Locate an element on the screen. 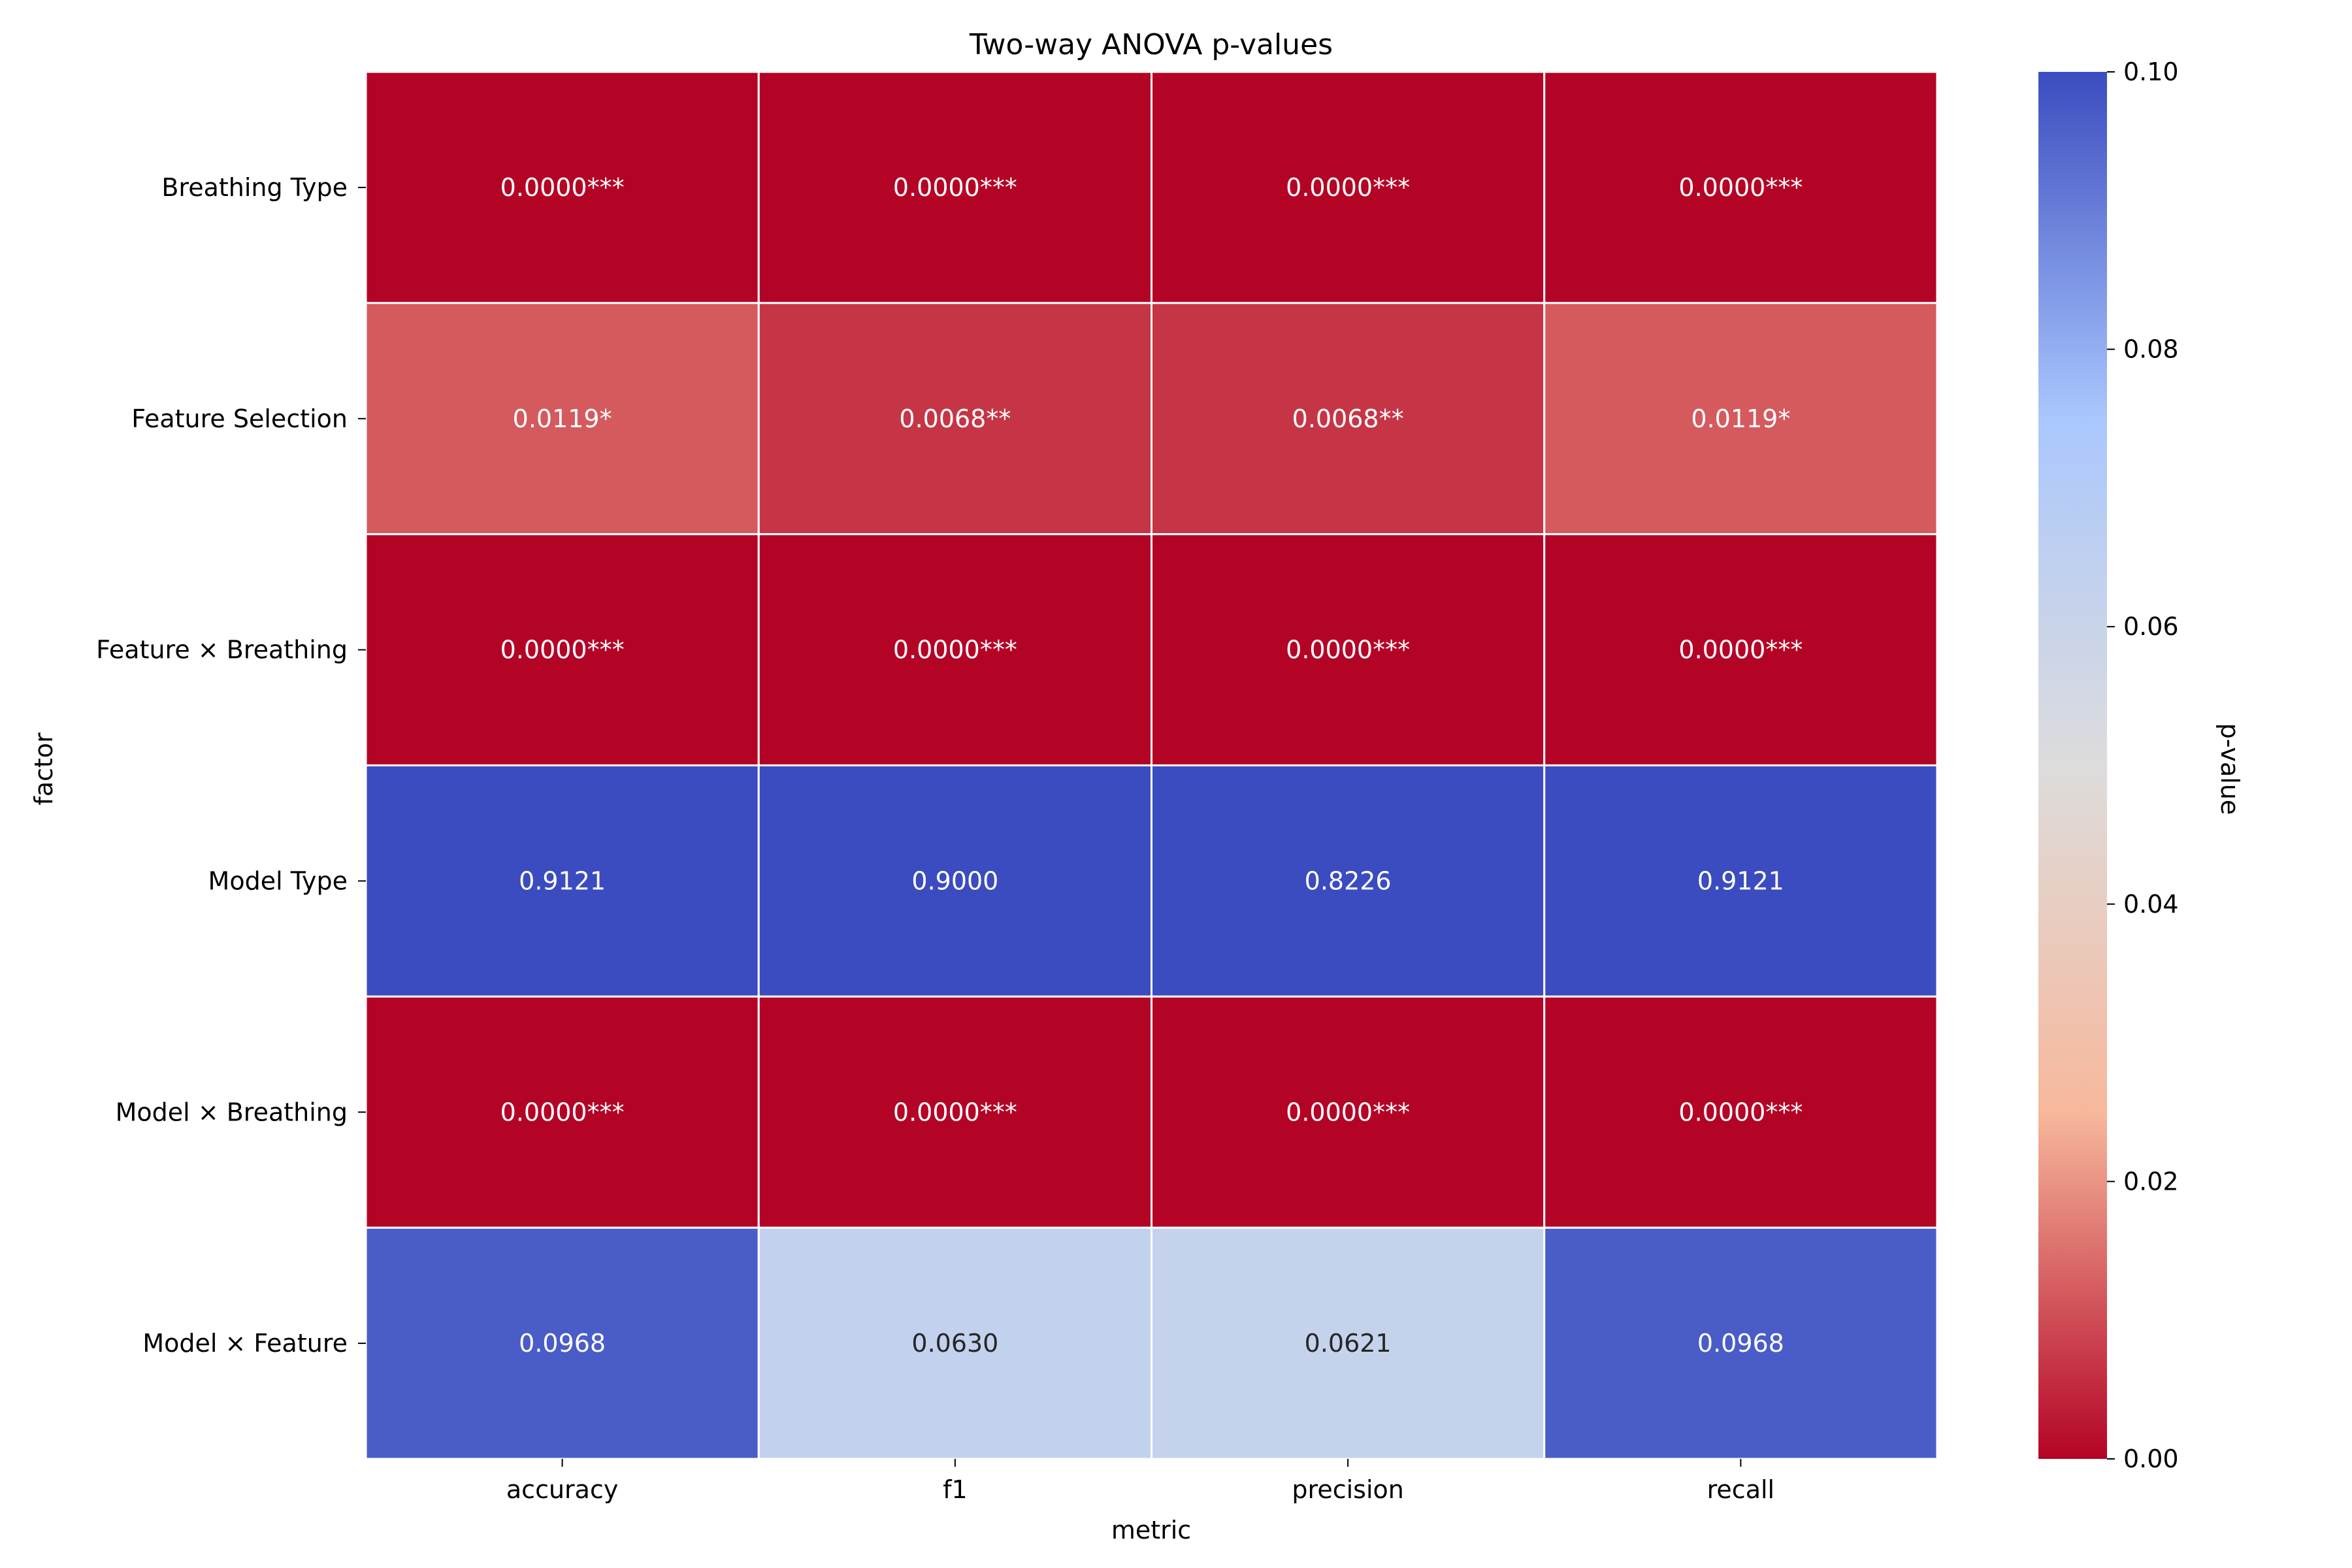 Image resolution: width=2352 pixels, height=1568 pixels. x-tick-labels: accuracy f1 precision recall is located at coordinates (1140, 1481).